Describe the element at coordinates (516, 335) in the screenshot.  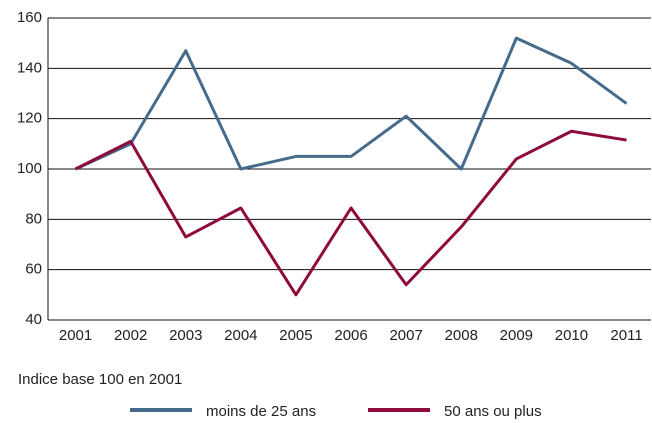
I see `x-tick-label: 2009` at that location.